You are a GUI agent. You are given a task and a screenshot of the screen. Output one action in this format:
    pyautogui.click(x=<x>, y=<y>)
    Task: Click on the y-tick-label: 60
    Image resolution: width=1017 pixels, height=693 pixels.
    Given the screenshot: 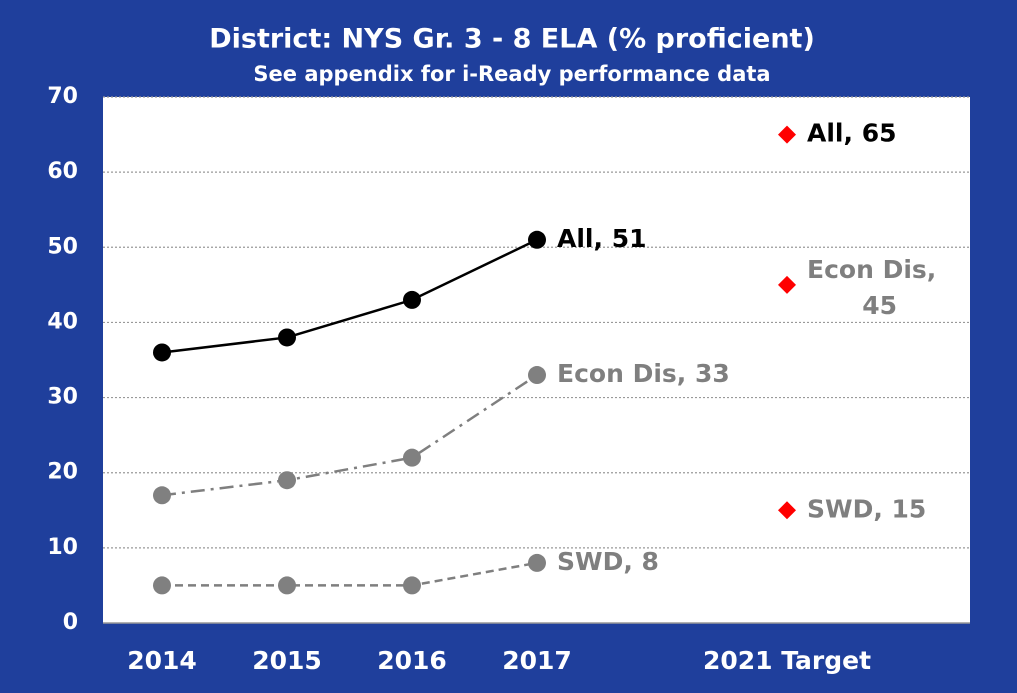 What is the action you would take?
    pyautogui.click(x=62, y=171)
    